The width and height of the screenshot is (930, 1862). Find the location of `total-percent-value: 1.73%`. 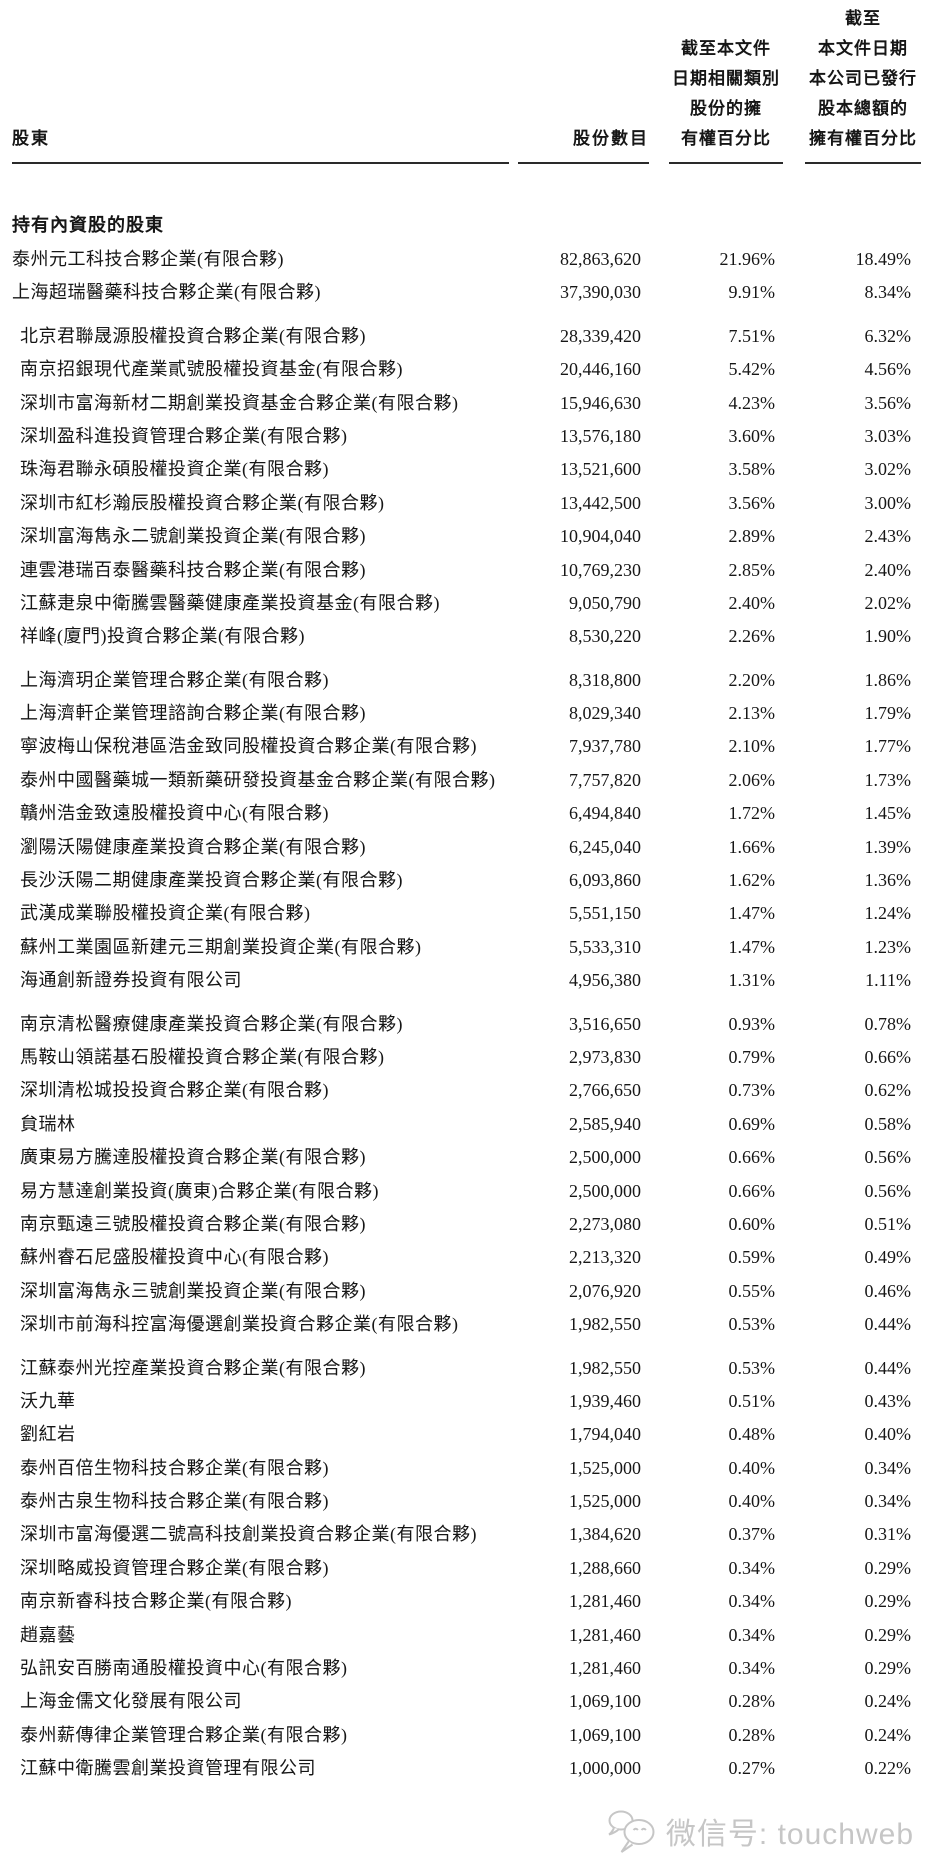

total-percent-value: 1.73% is located at coordinates (888, 779).